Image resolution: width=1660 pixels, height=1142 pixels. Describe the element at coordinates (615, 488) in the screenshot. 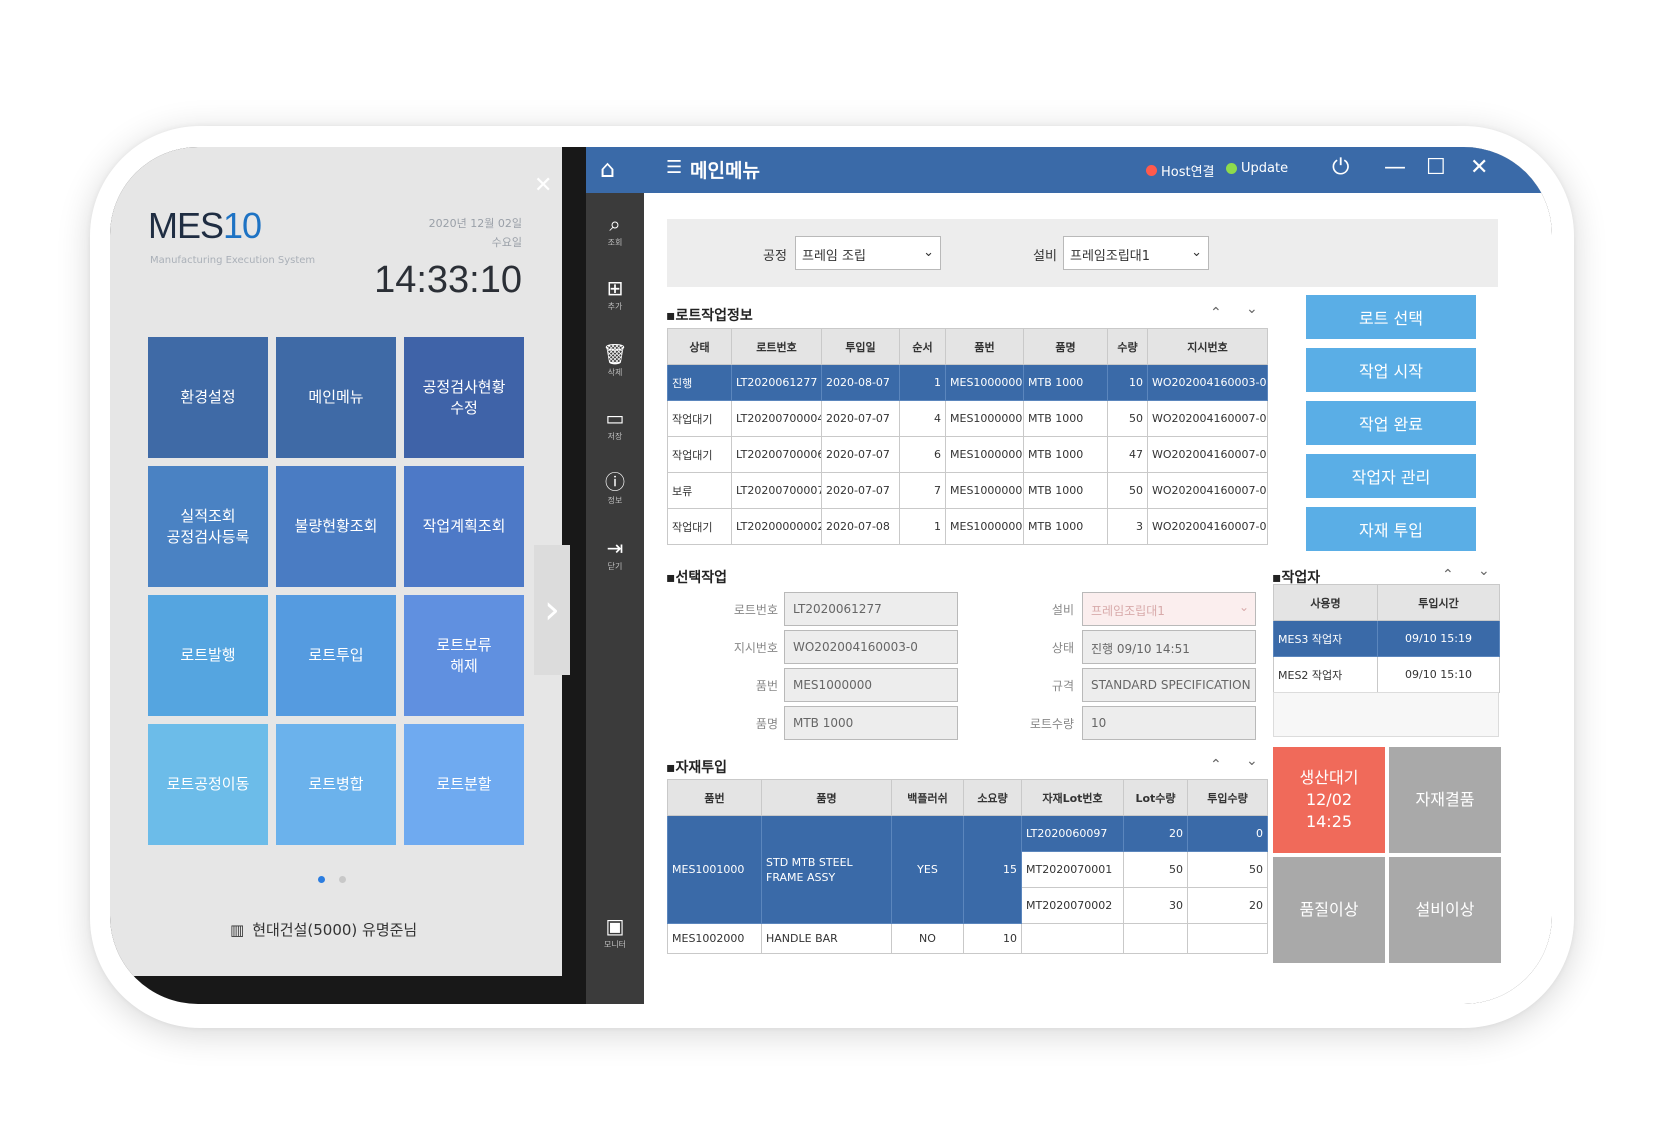

I see `nav-info-button: ⓘ 정보` at that location.